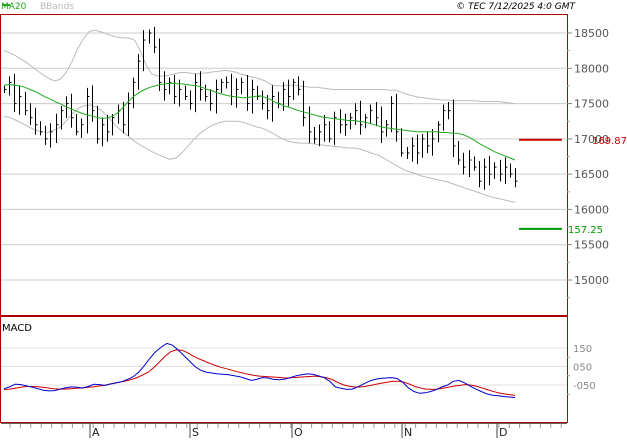 Image resolution: width=627 pixels, height=440 pixels. Describe the element at coordinates (591, 104) in the screenshot. I see `price-tick-label: 17500` at that location.